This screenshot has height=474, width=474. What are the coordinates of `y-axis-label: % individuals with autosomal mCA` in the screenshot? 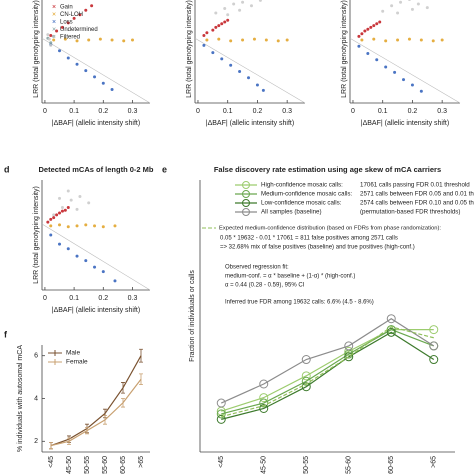 It's located at (20, 398).